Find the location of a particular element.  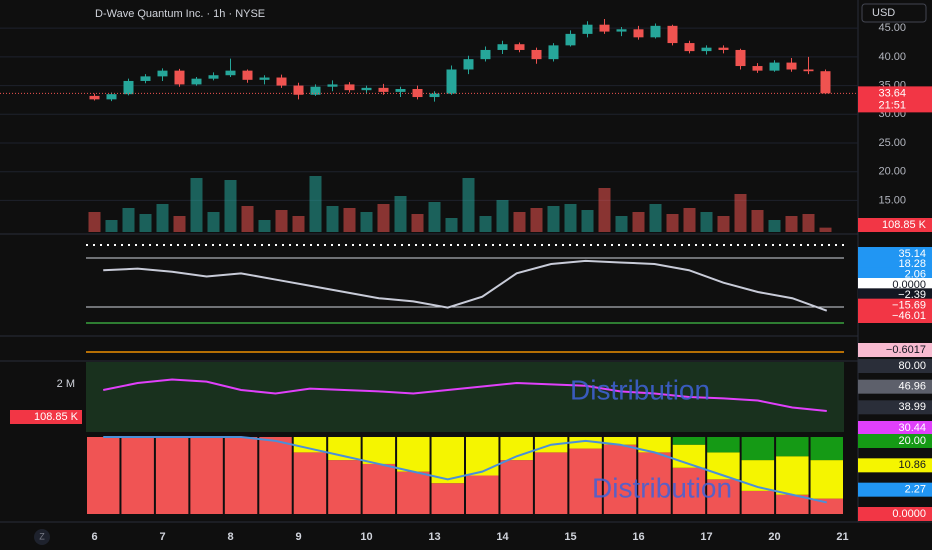

x-tick-label: 6 is located at coordinates (94, 537).